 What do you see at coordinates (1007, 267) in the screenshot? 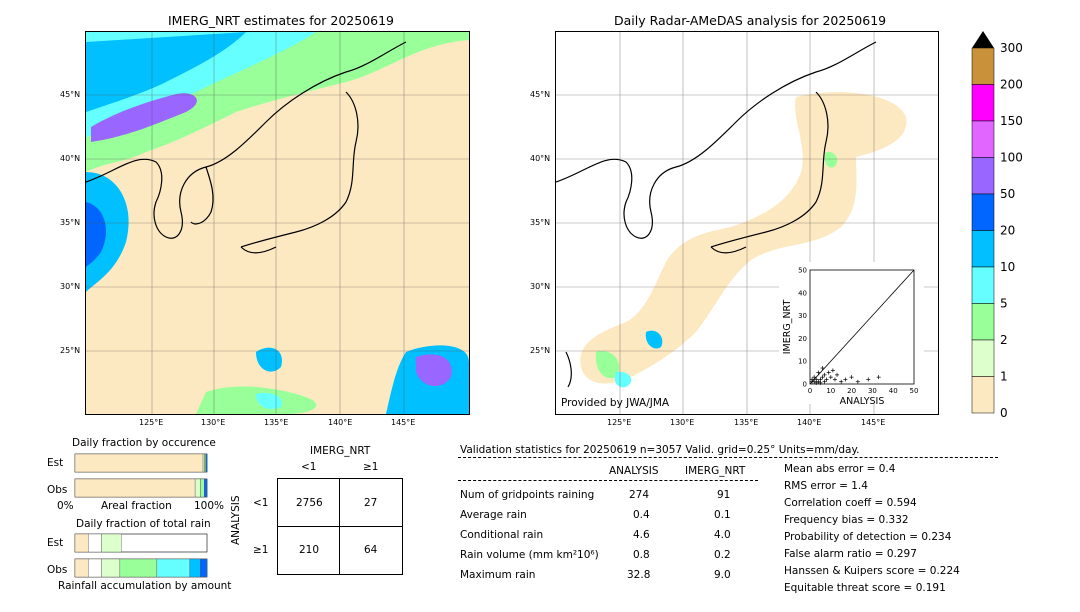
I see `colorbar-label: 10` at bounding box center [1007, 267].